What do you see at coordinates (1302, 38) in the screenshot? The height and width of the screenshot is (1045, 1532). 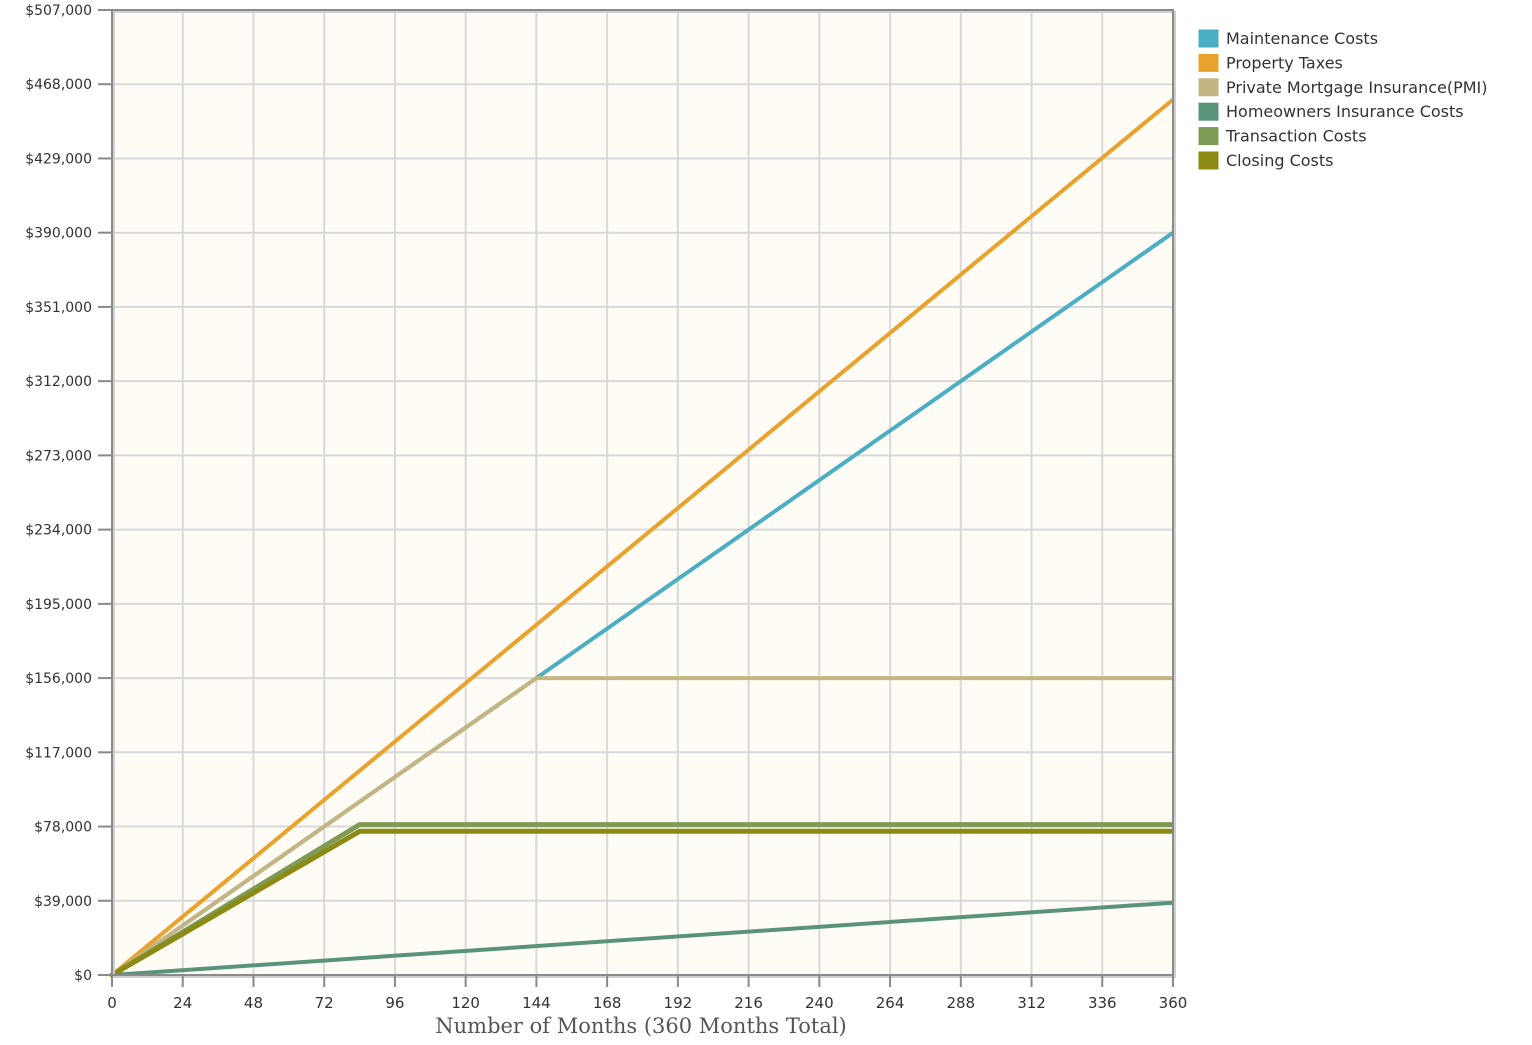 I see `legend-label: Maintenance Costs` at bounding box center [1302, 38].